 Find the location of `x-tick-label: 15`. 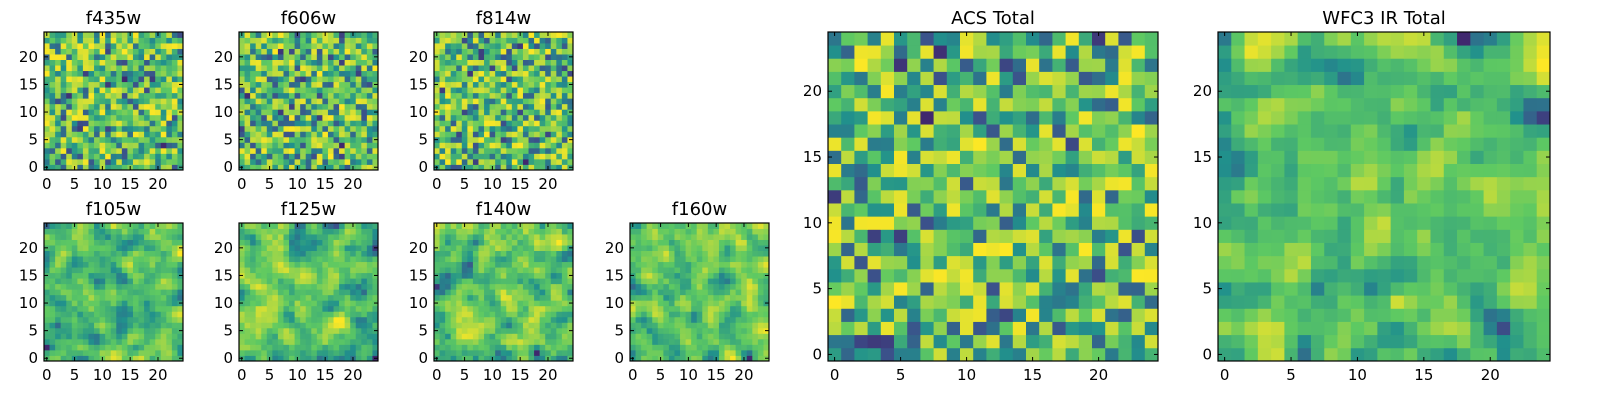

x-tick-label: 15 is located at coordinates (325, 375).